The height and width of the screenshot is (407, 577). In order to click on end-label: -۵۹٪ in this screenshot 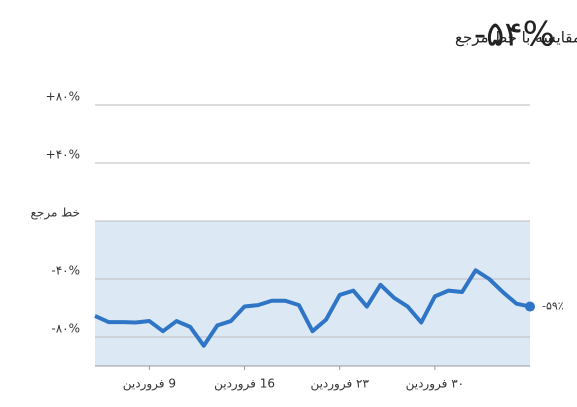, I will do `click(553, 306)`.